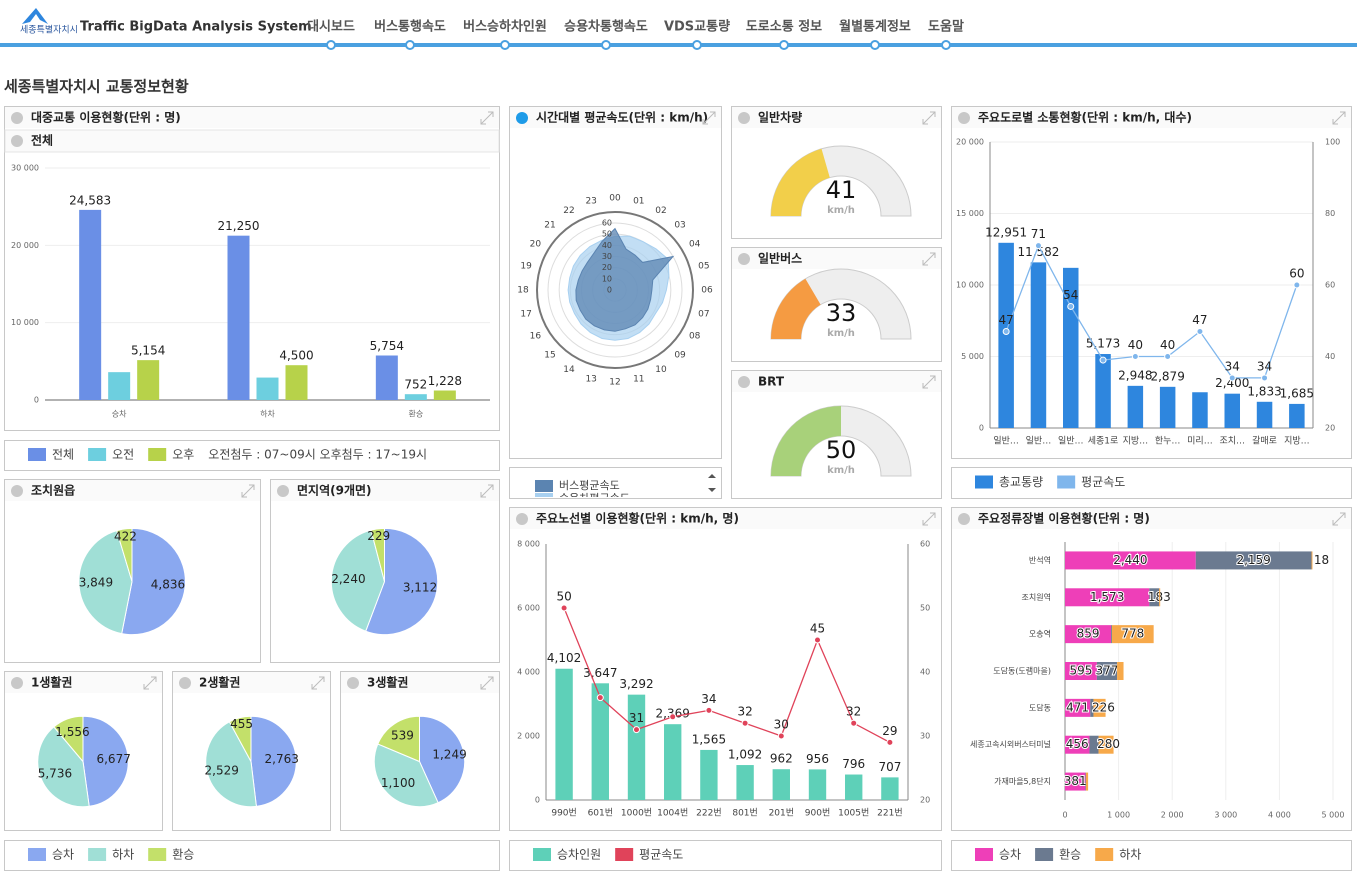  I want to click on scroll-down, so click(712, 490).